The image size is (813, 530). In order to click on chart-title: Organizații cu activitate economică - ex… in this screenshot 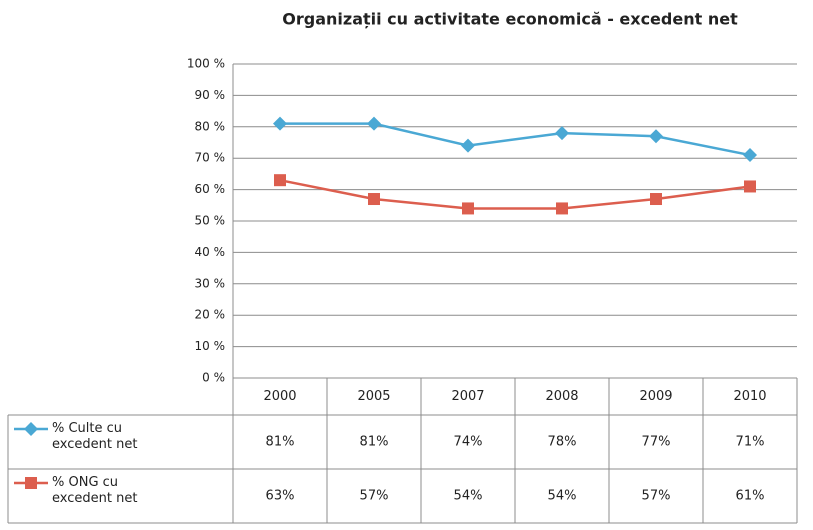, I will do `click(510, 19)`.